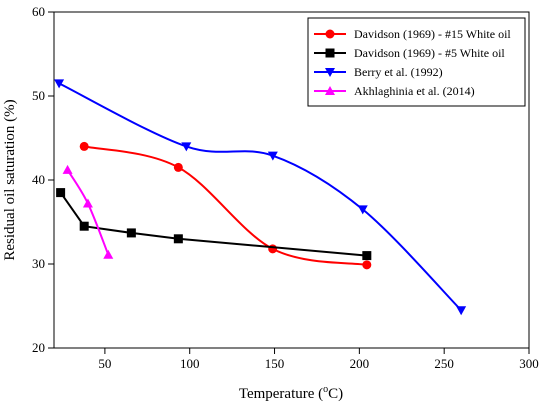 Image resolution: width=550 pixels, height=412 pixels. Describe the element at coordinates (38, 11) in the screenshot. I see `y-tick-label: 60` at that location.